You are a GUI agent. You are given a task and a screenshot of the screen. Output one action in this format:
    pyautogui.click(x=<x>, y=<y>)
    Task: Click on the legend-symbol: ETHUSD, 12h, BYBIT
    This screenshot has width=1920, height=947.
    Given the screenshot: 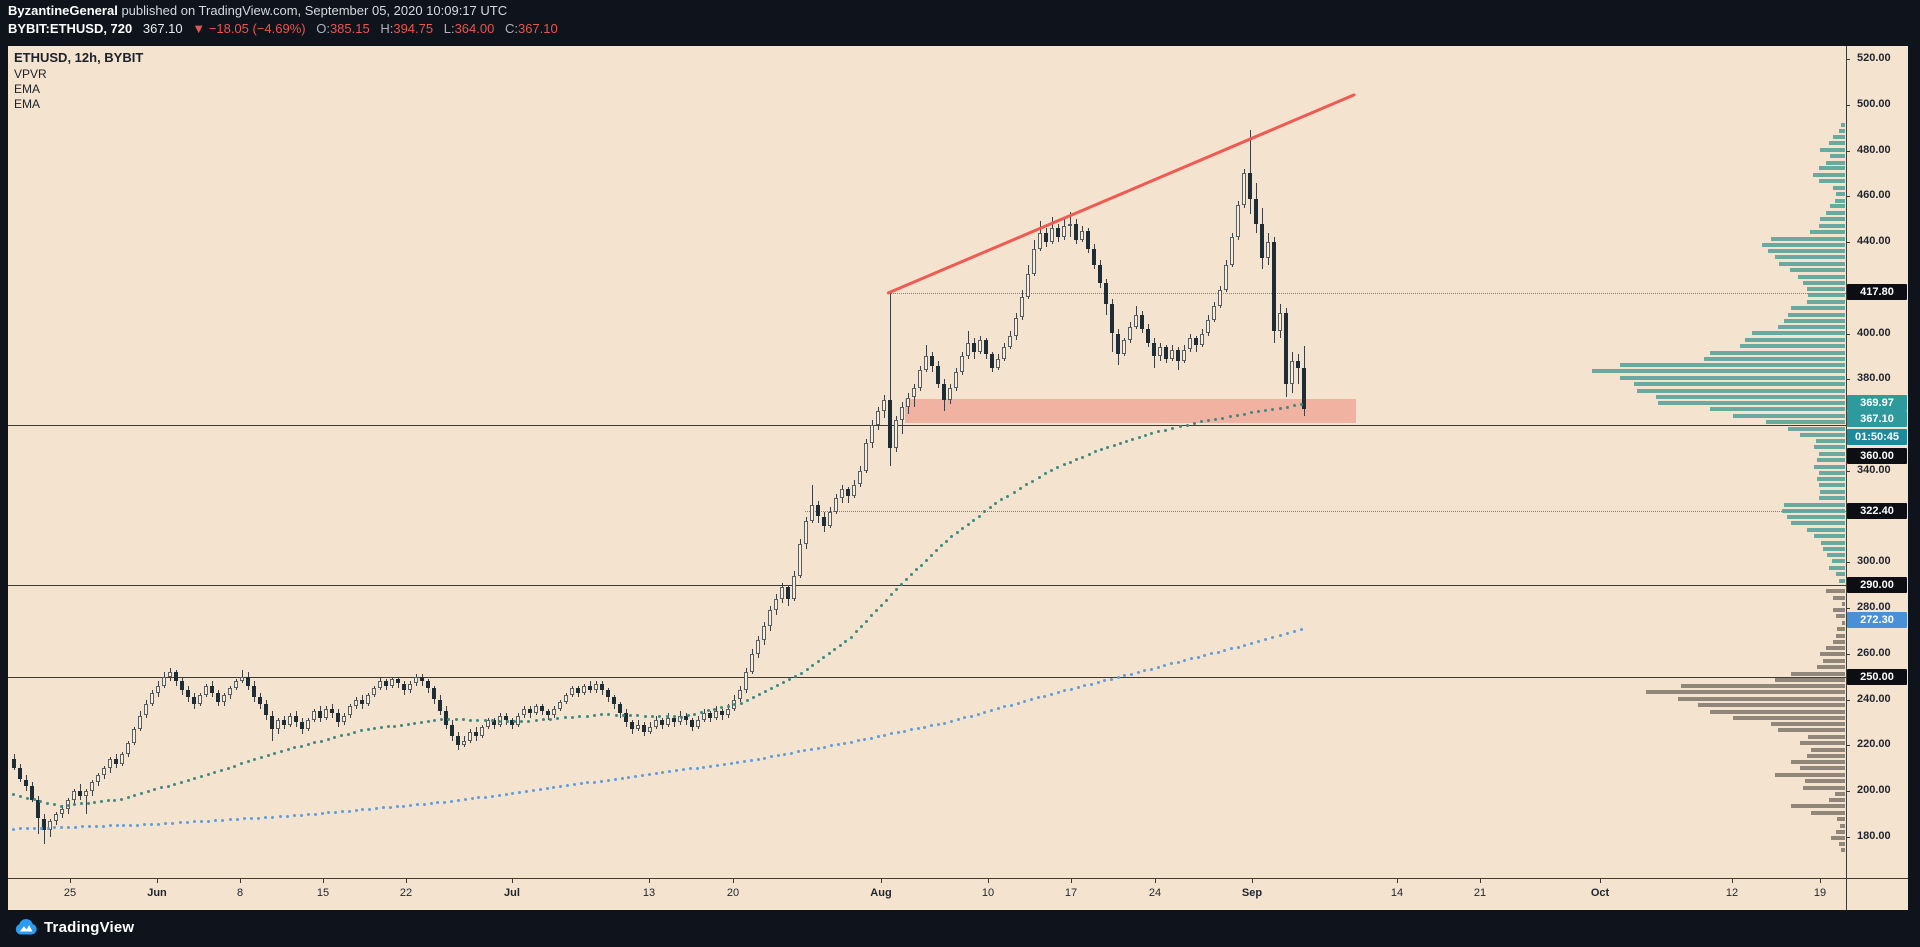 What is the action you would take?
    pyautogui.click(x=79, y=57)
    